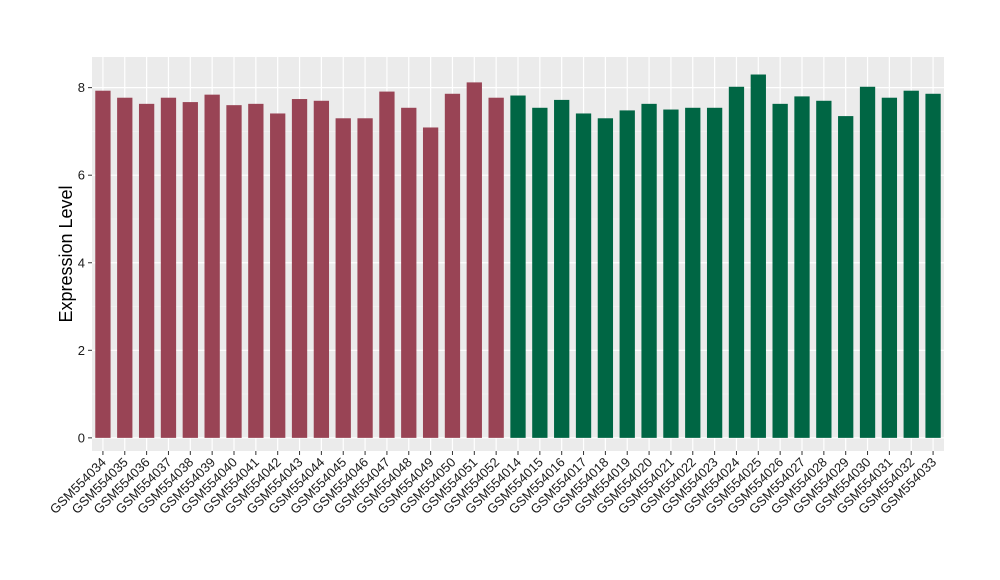 This screenshot has width=1000, height=580. Describe the element at coordinates (81, 87) in the screenshot. I see `y-tick-label: 8` at that location.